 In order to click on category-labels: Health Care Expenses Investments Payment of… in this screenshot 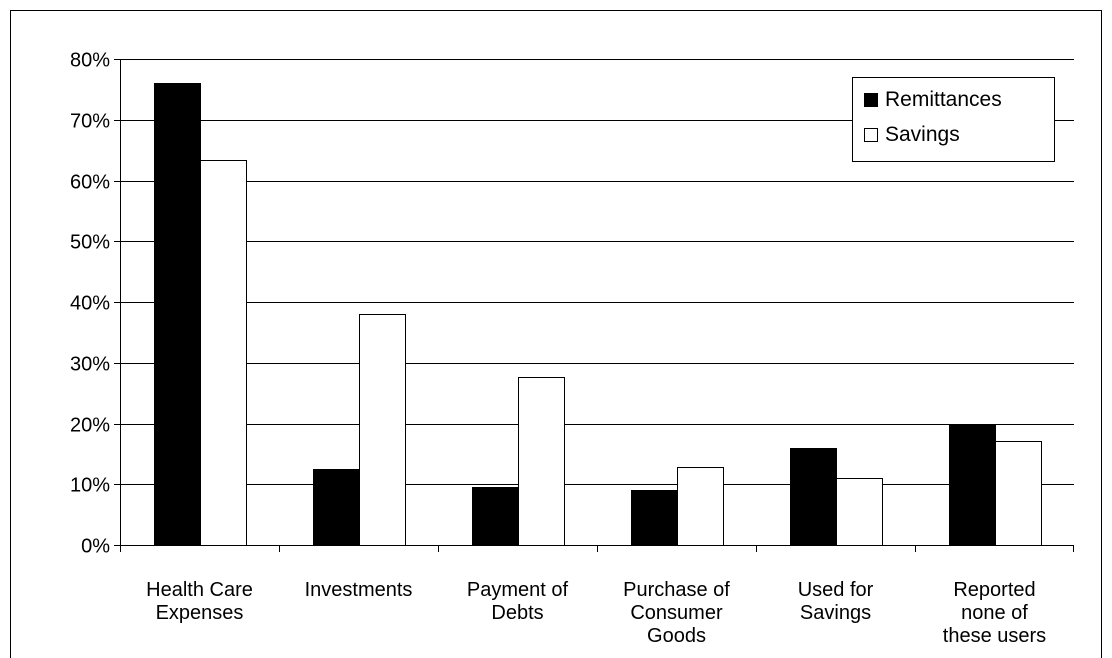, I will do `click(596, 613)`.